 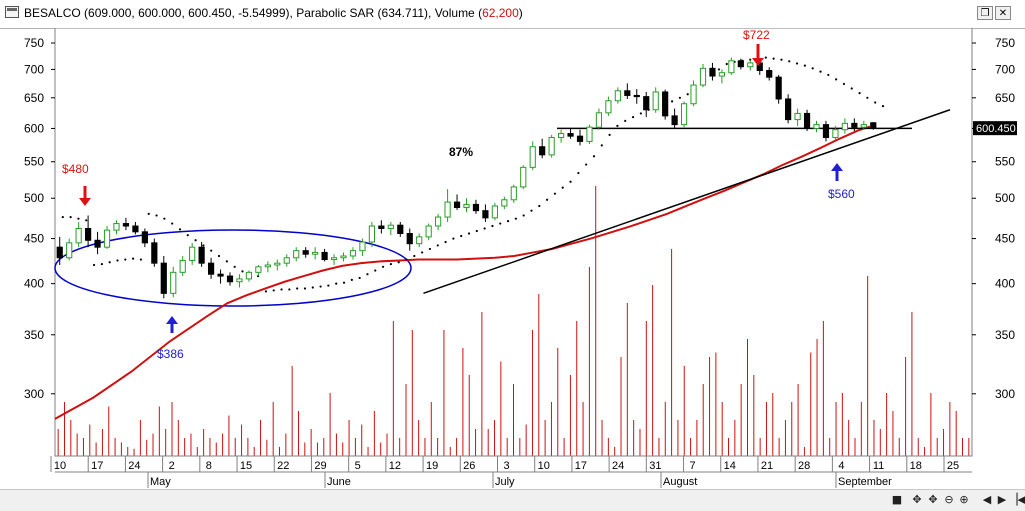 What do you see at coordinates (1017, 499) in the screenshot?
I see `scroll-end-icon: ▕◀` at bounding box center [1017, 499].